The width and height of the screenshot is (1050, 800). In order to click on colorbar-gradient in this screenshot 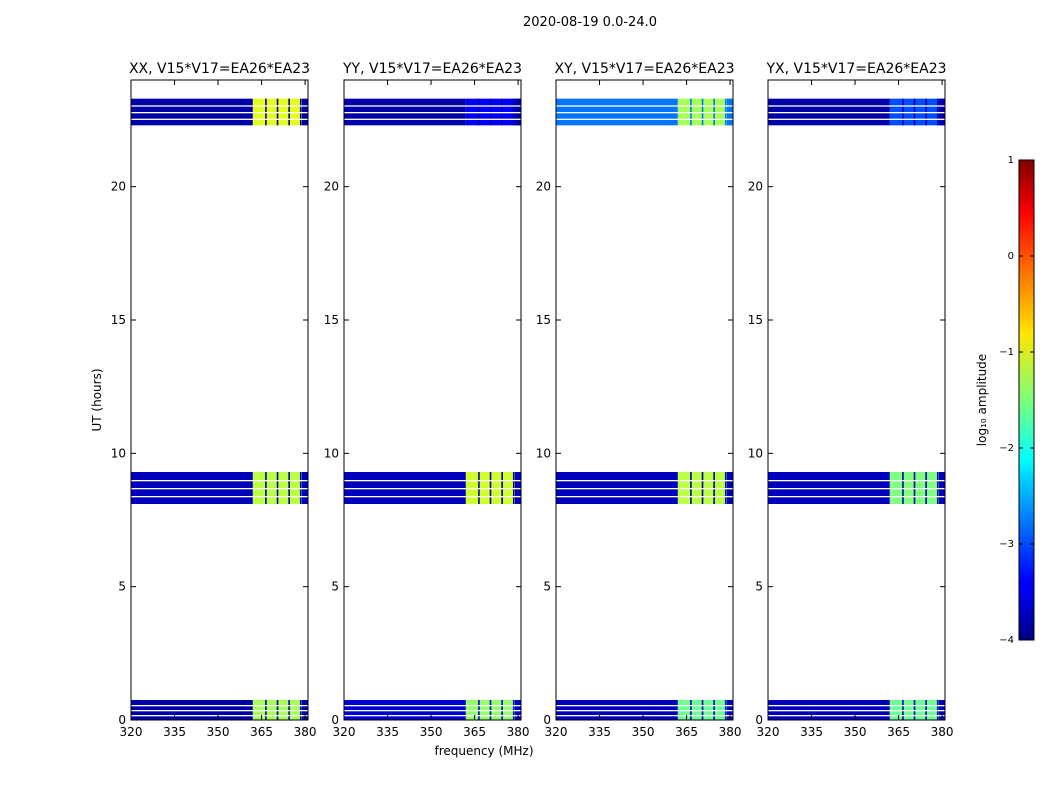, I will do `click(1026, 400)`.